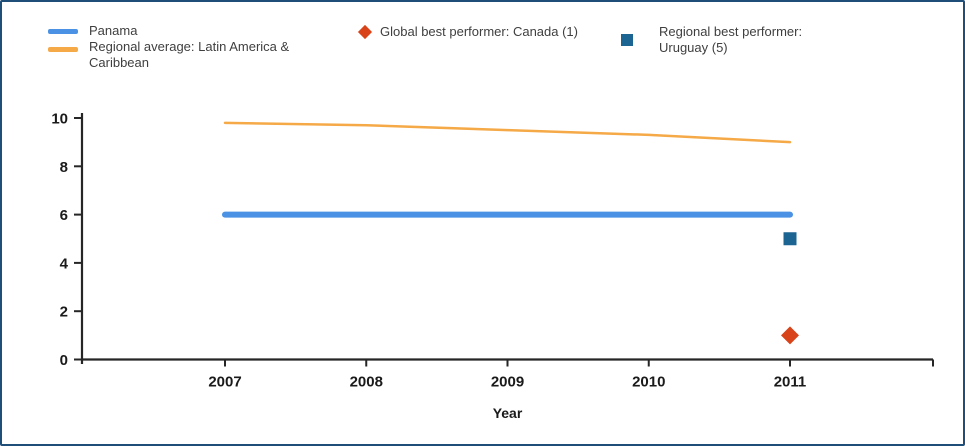 The image size is (965, 446). I want to click on legend-label-regional-best: Regional best performer: Uruguay (5), so click(731, 39).